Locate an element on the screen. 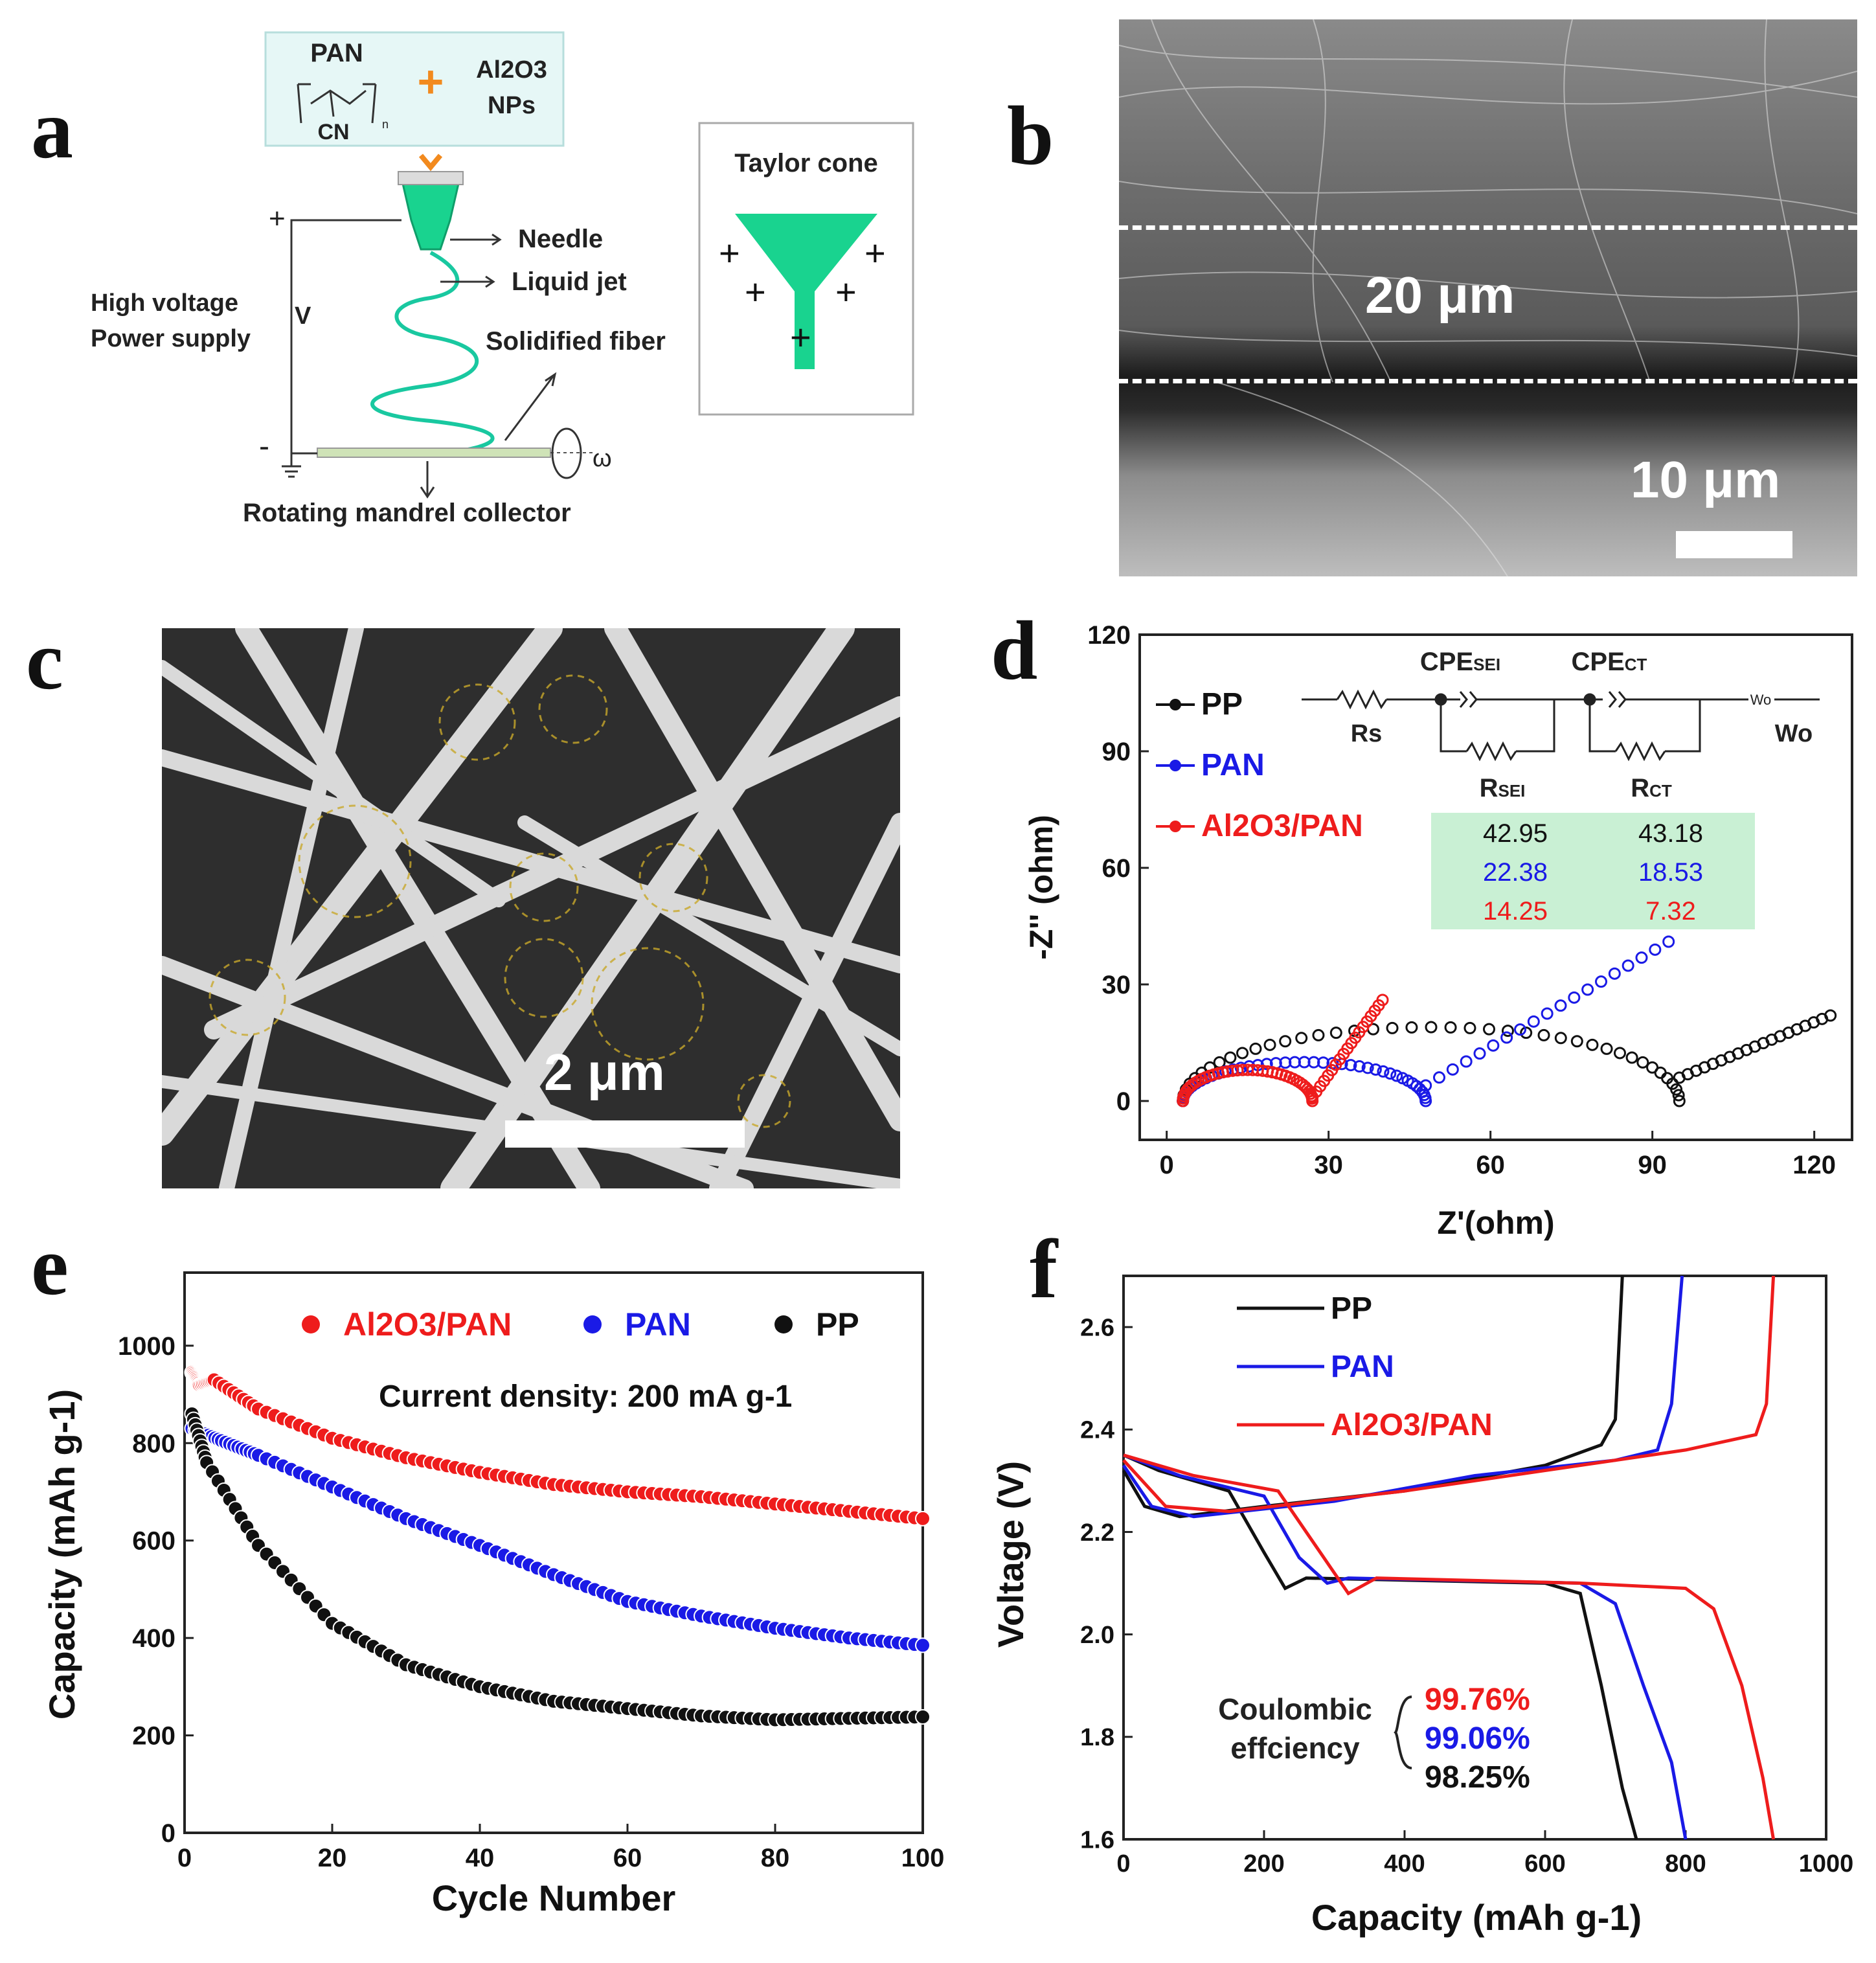  ce-al2o3-pan: 99.76% is located at coordinates (1478, 1700).